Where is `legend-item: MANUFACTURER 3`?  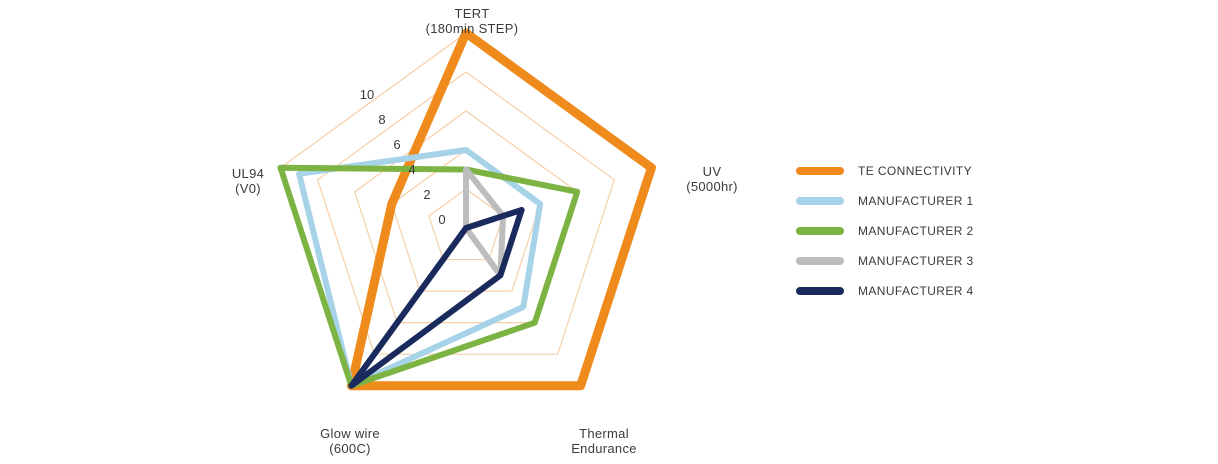
legend-item: MANUFACTURER 3 is located at coordinates (885, 261).